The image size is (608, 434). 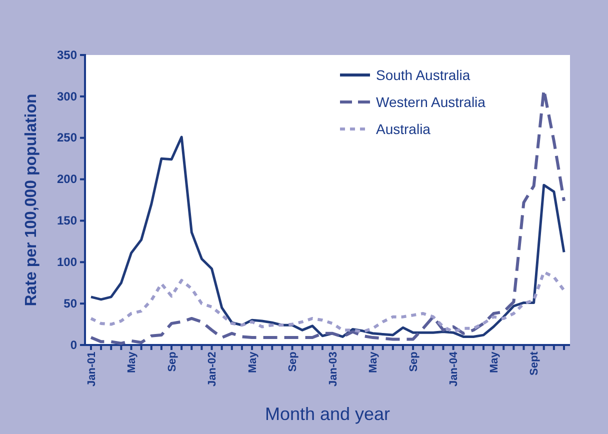 I want to click on x-tick-label: Jan-03, so click(x=333, y=369).